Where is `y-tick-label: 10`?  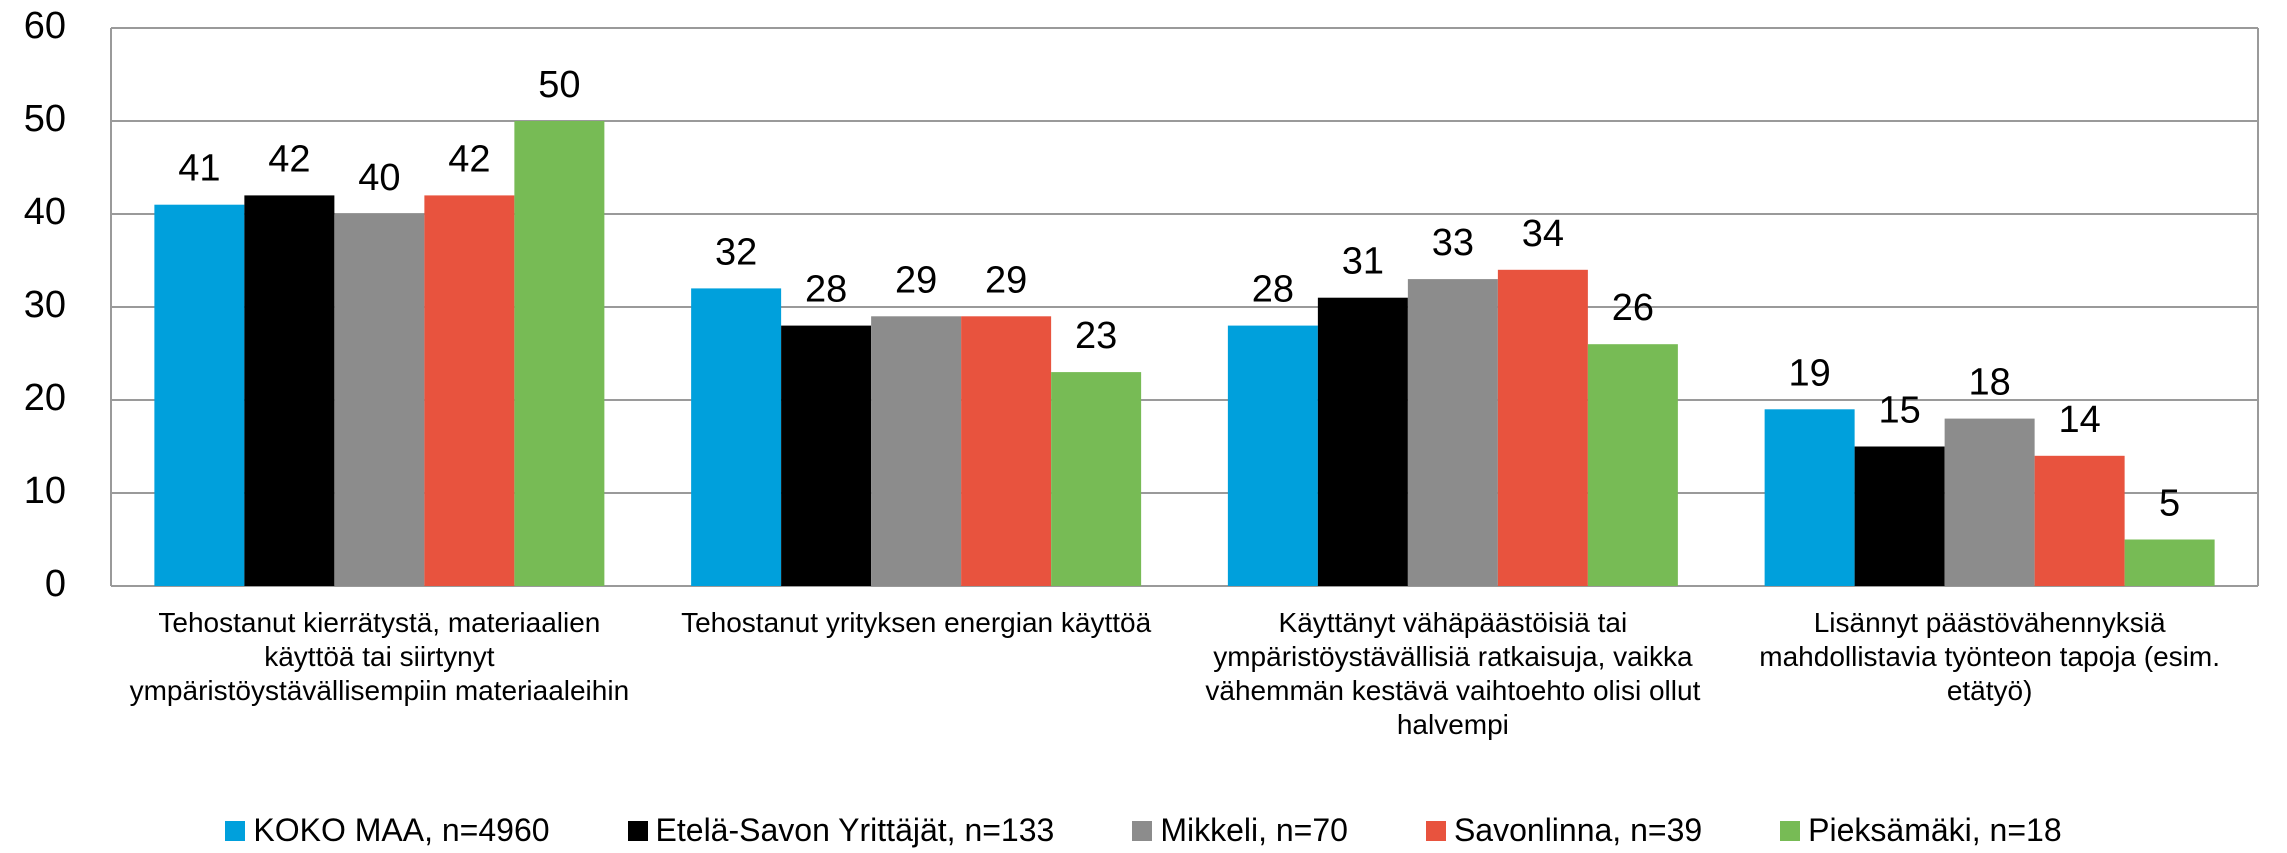
y-tick-label: 10 is located at coordinates (45, 491).